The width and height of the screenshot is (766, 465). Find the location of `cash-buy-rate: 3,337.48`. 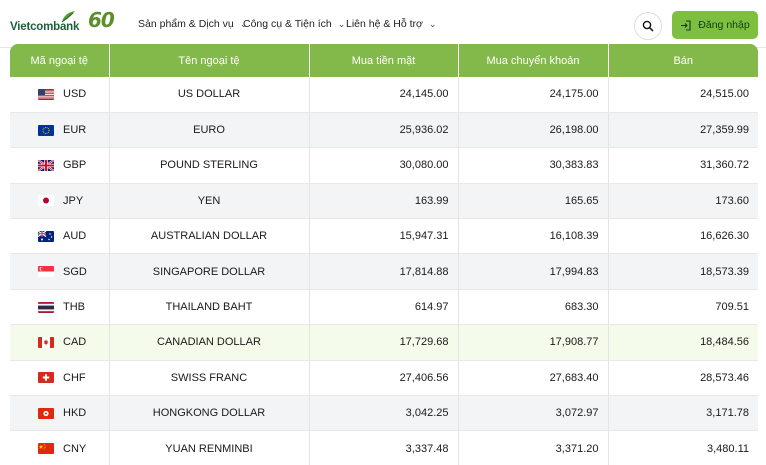

cash-buy-rate: 3,337.48 is located at coordinates (384, 447).